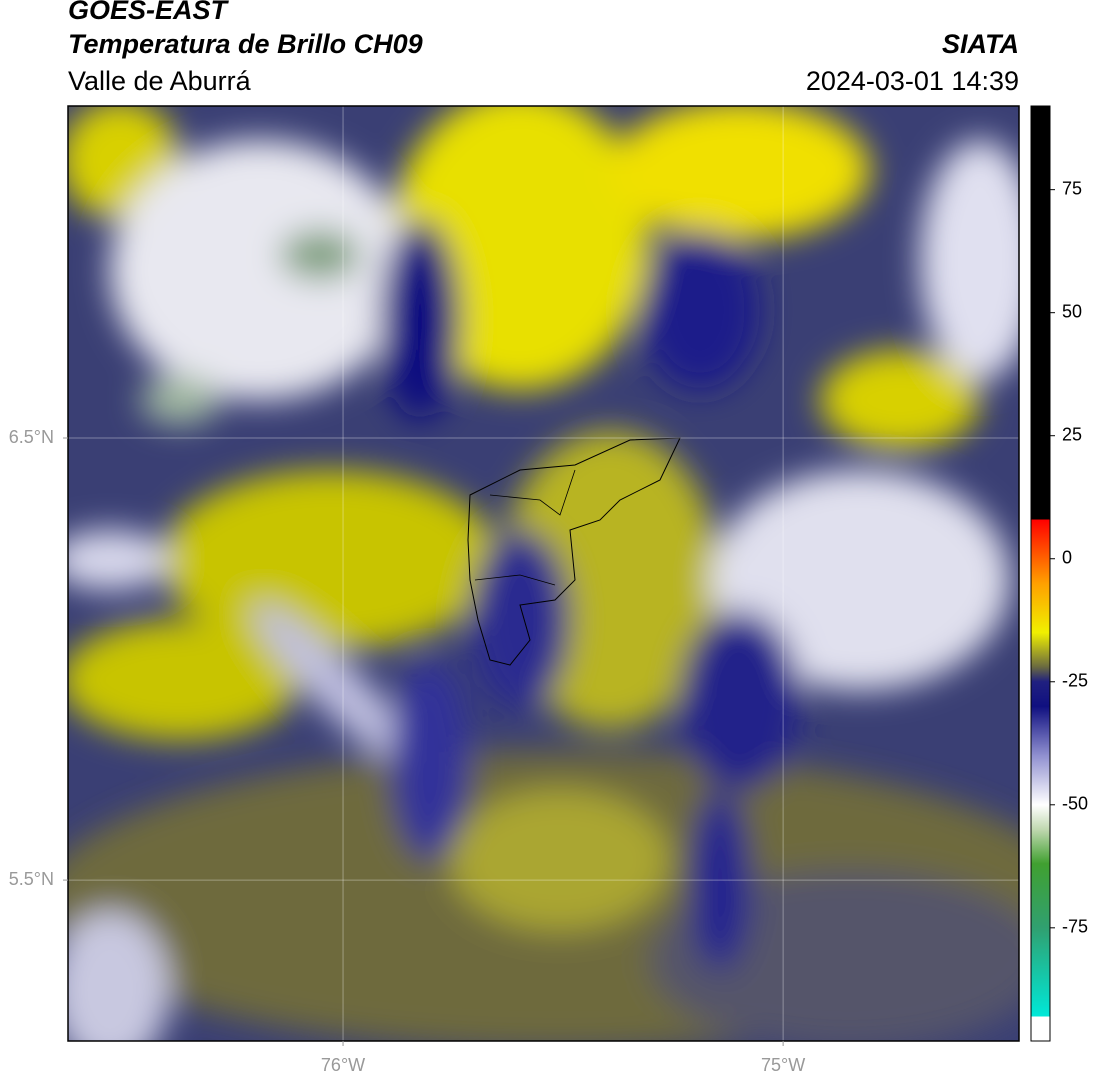 The image size is (1094, 1083). I want to click on x-tick-label: 75°W, so click(783, 1065).